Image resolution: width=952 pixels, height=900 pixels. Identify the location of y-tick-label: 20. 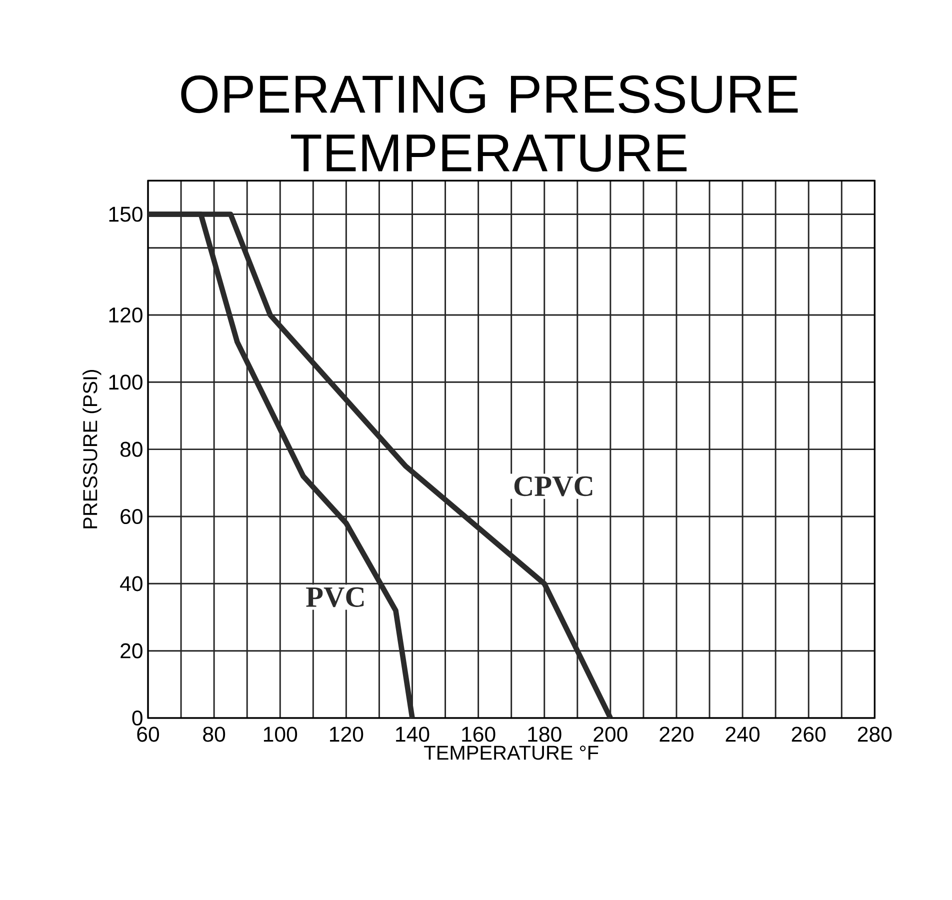
(131, 650).